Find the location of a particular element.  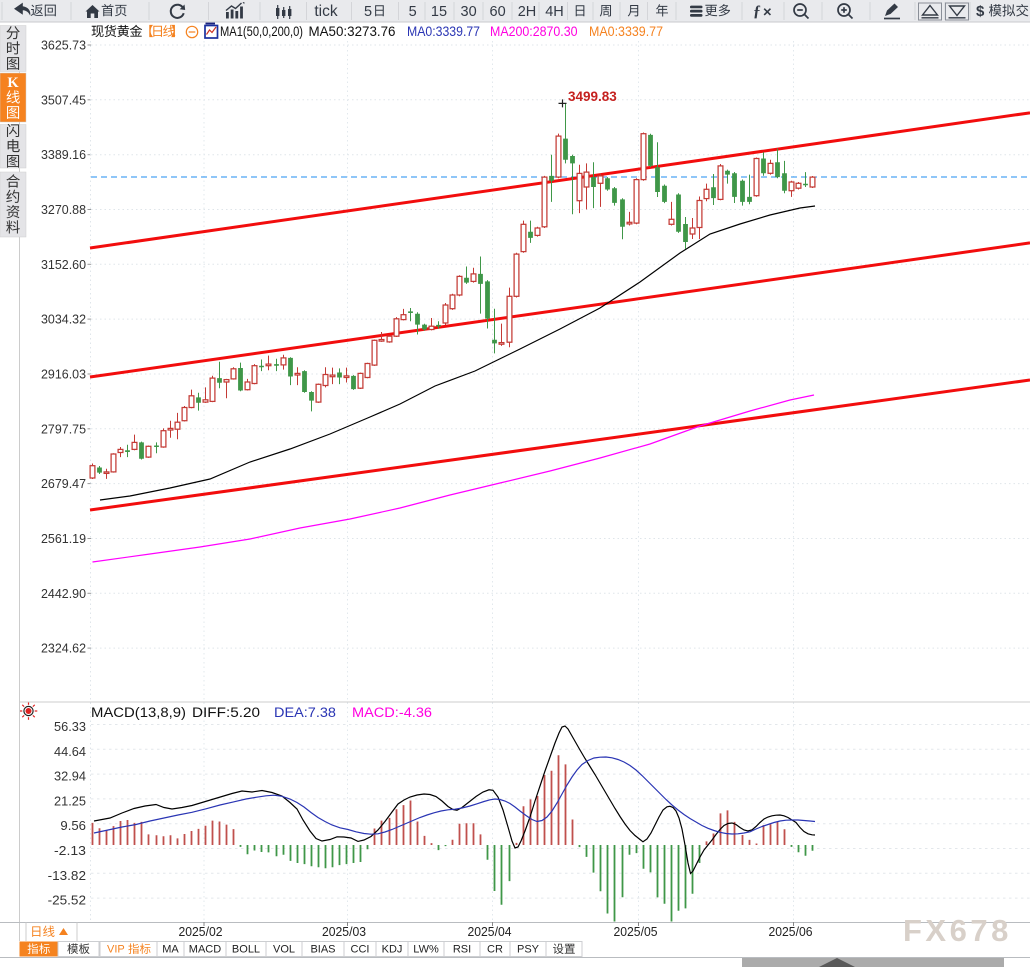

svg-text: 30 is located at coordinates (469, 12).